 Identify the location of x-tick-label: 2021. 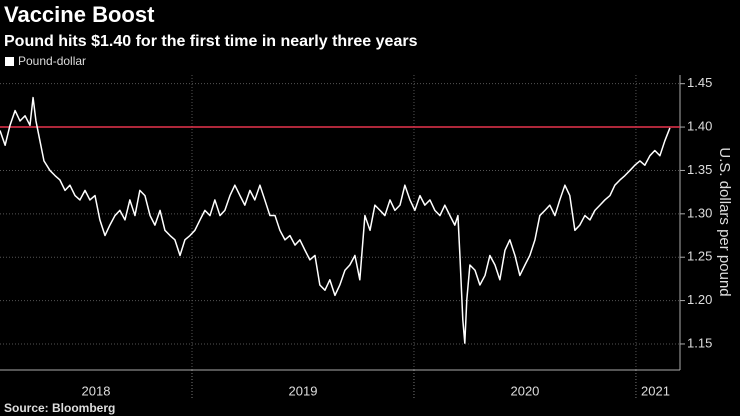
(655, 390).